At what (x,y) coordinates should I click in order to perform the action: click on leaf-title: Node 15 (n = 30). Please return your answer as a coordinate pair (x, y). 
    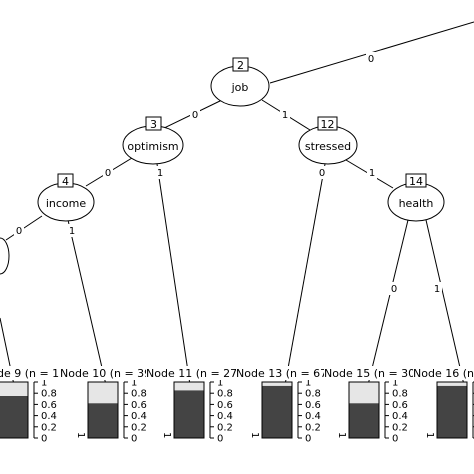
    Looking at the image, I should click on (371, 373).